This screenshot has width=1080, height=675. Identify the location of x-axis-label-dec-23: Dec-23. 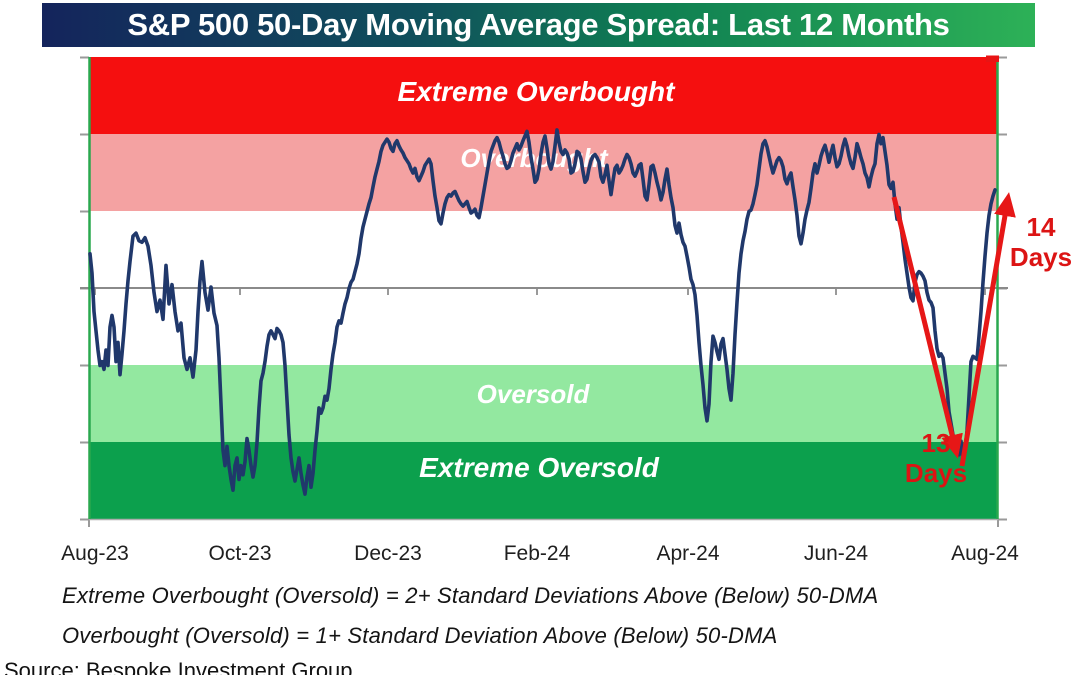
(388, 553).